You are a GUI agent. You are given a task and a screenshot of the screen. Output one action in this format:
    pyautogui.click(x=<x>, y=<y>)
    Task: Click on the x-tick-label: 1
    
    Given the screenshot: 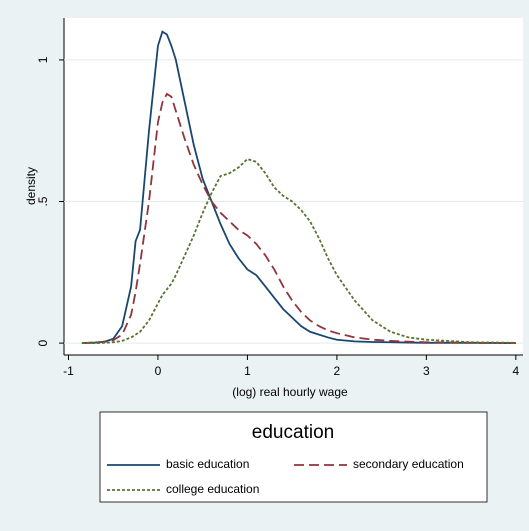 What is the action you would take?
    pyautogui.click(x=247, y=371)
    